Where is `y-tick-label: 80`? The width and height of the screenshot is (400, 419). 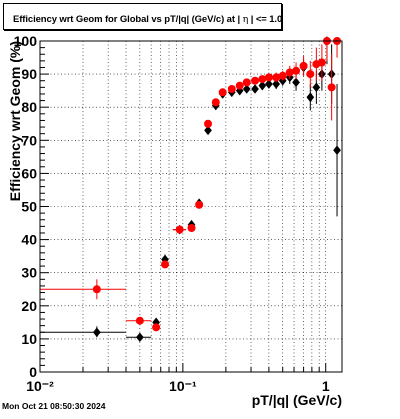
y-tick-label: 80 is located at coordinates (29, 107).